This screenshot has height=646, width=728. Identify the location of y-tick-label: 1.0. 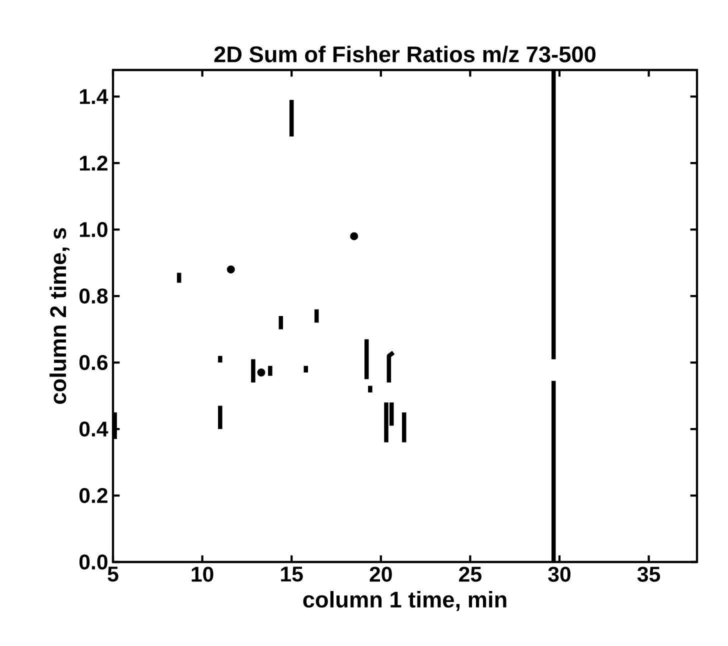
(94, 230).